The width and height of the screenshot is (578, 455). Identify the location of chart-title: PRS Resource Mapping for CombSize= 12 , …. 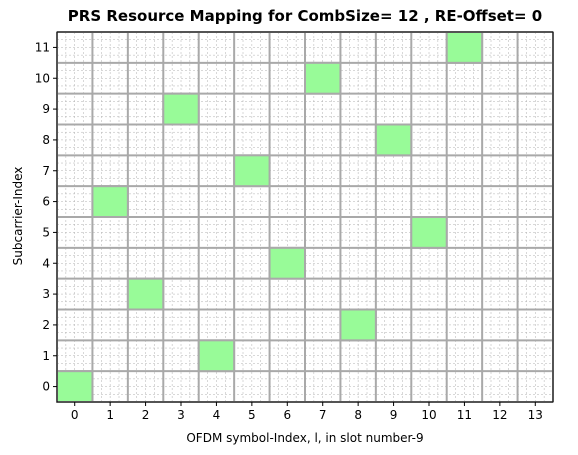
(305, 16).